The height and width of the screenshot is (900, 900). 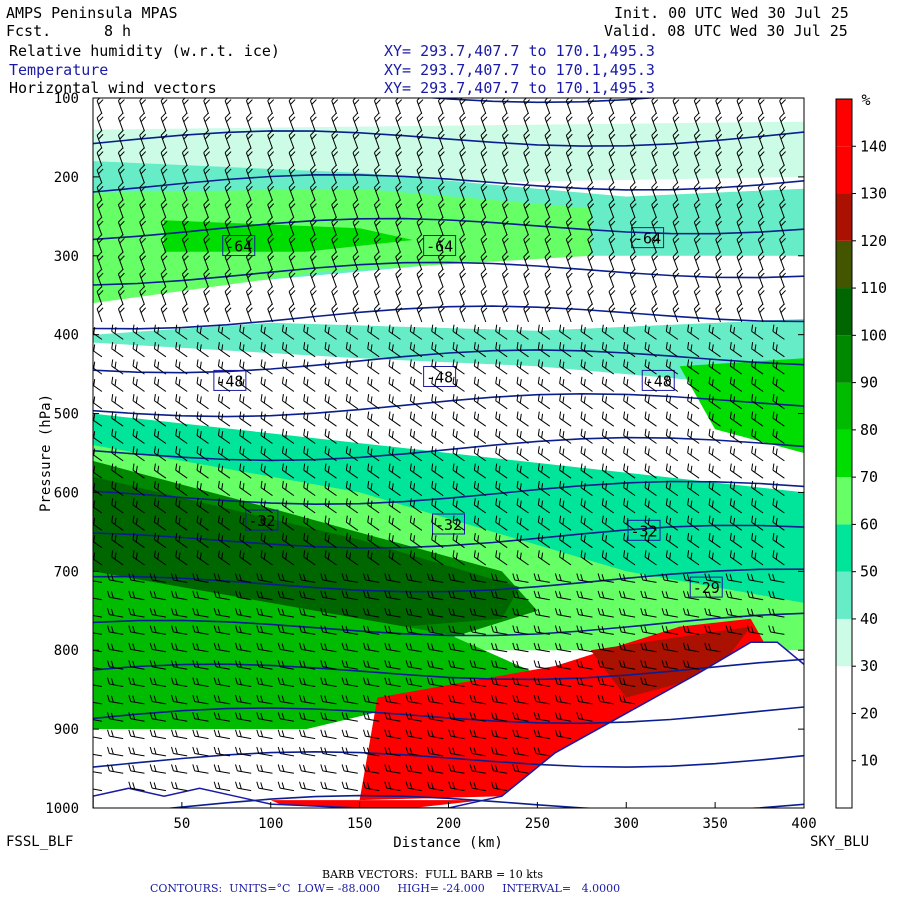 I want to click on left-tag: FSSL_BLF, so click(x=40, y=842).